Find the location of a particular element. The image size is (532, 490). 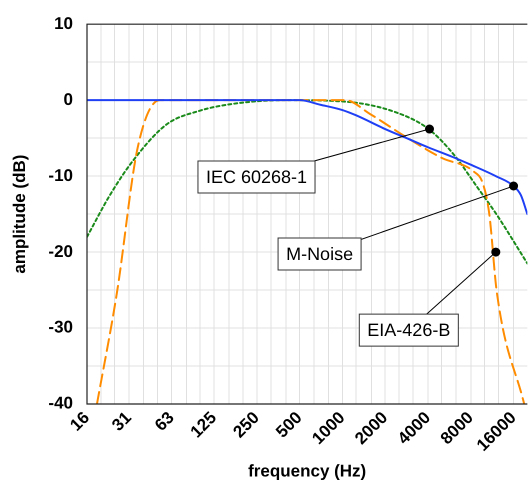

x-tick-label: 31 is located at coordinates (121, 421).